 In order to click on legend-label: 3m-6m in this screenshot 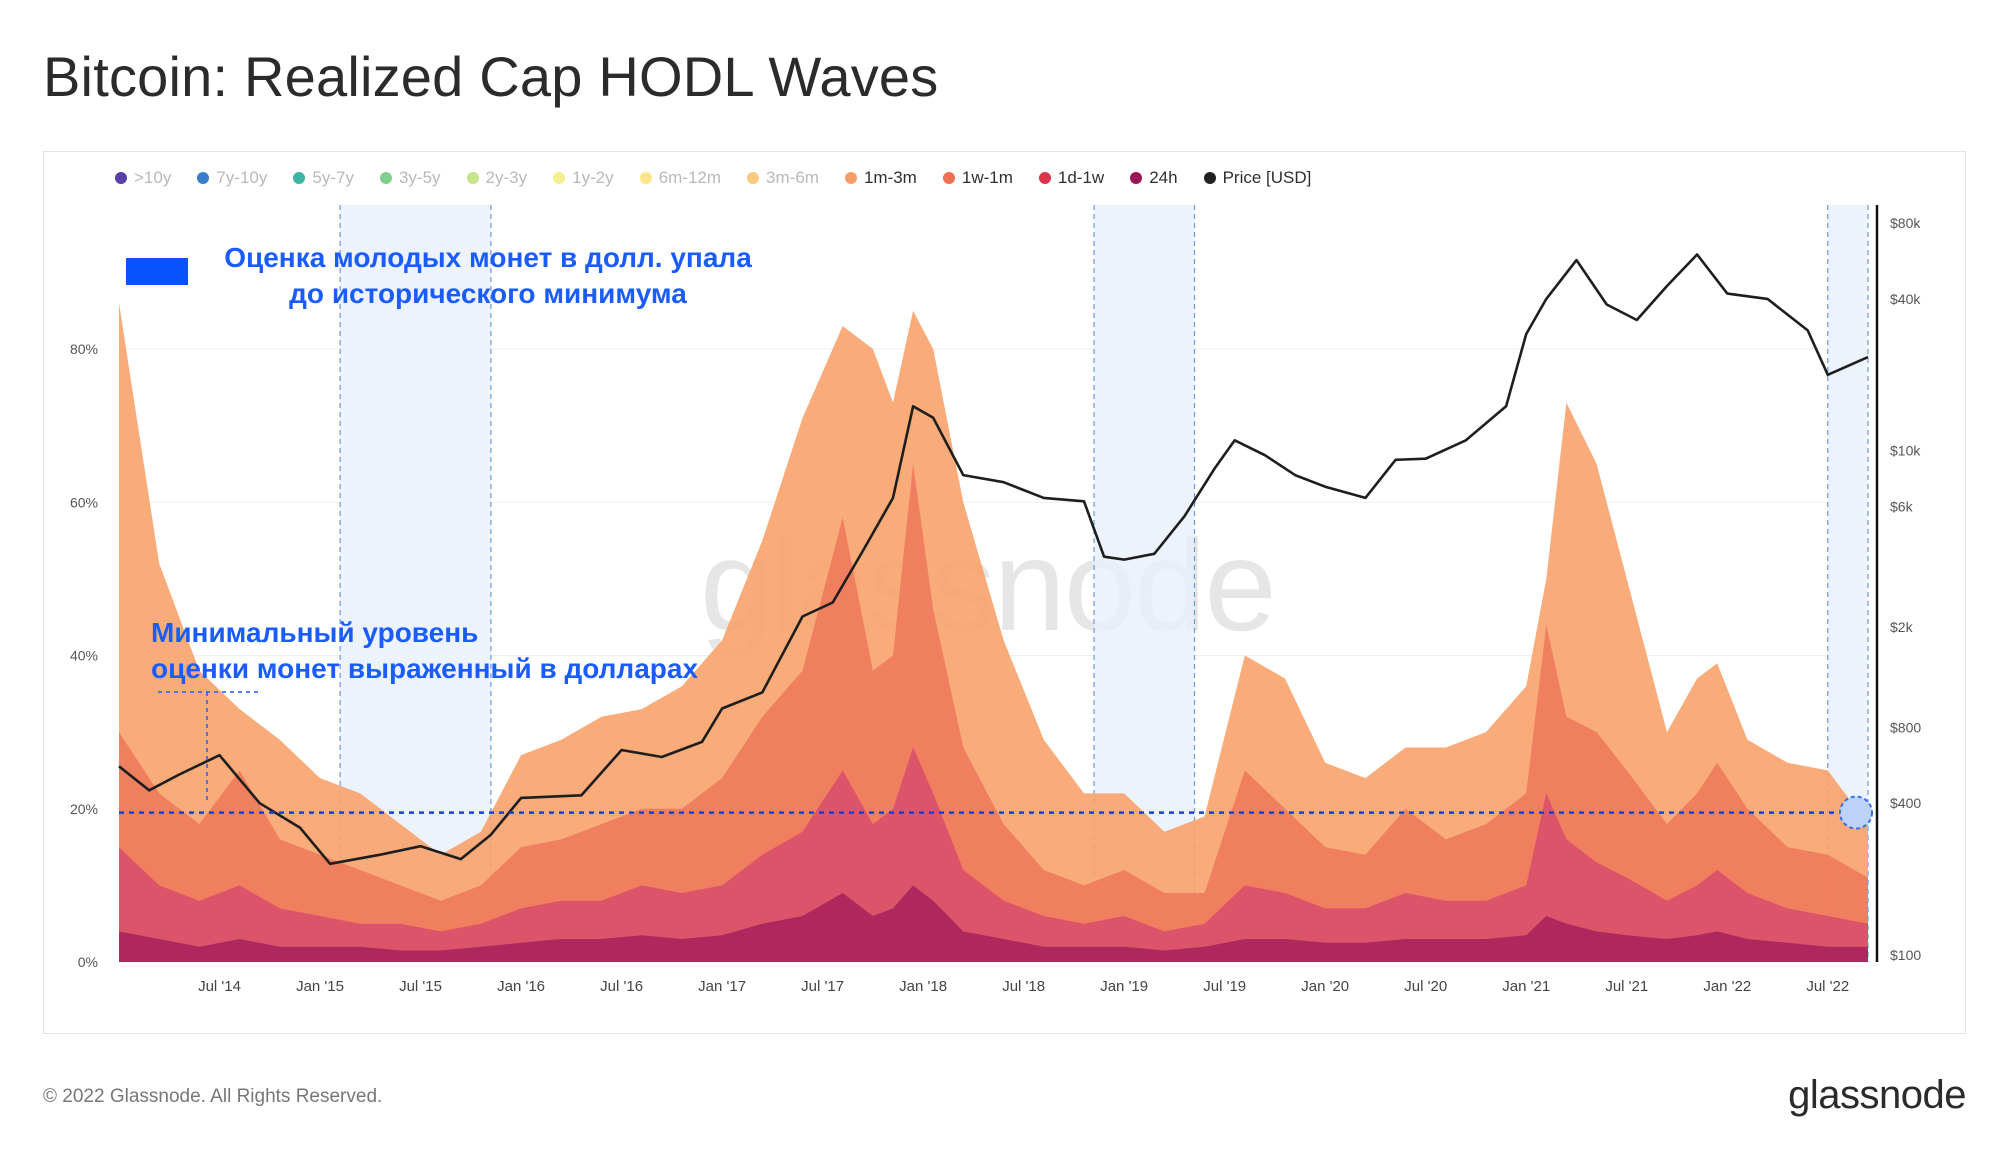, I will do `click(792, 177)`.